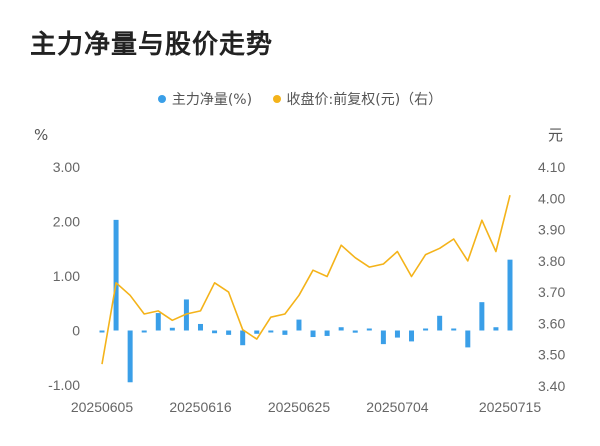 The image size is (600, 446). I want to click on right-tick-label: 3.90, so click(551, 230).